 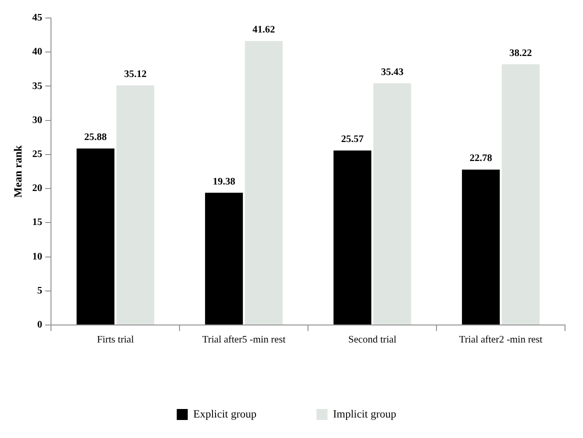 I want to click on data-label: 35.43, so click(x=392, y=72).